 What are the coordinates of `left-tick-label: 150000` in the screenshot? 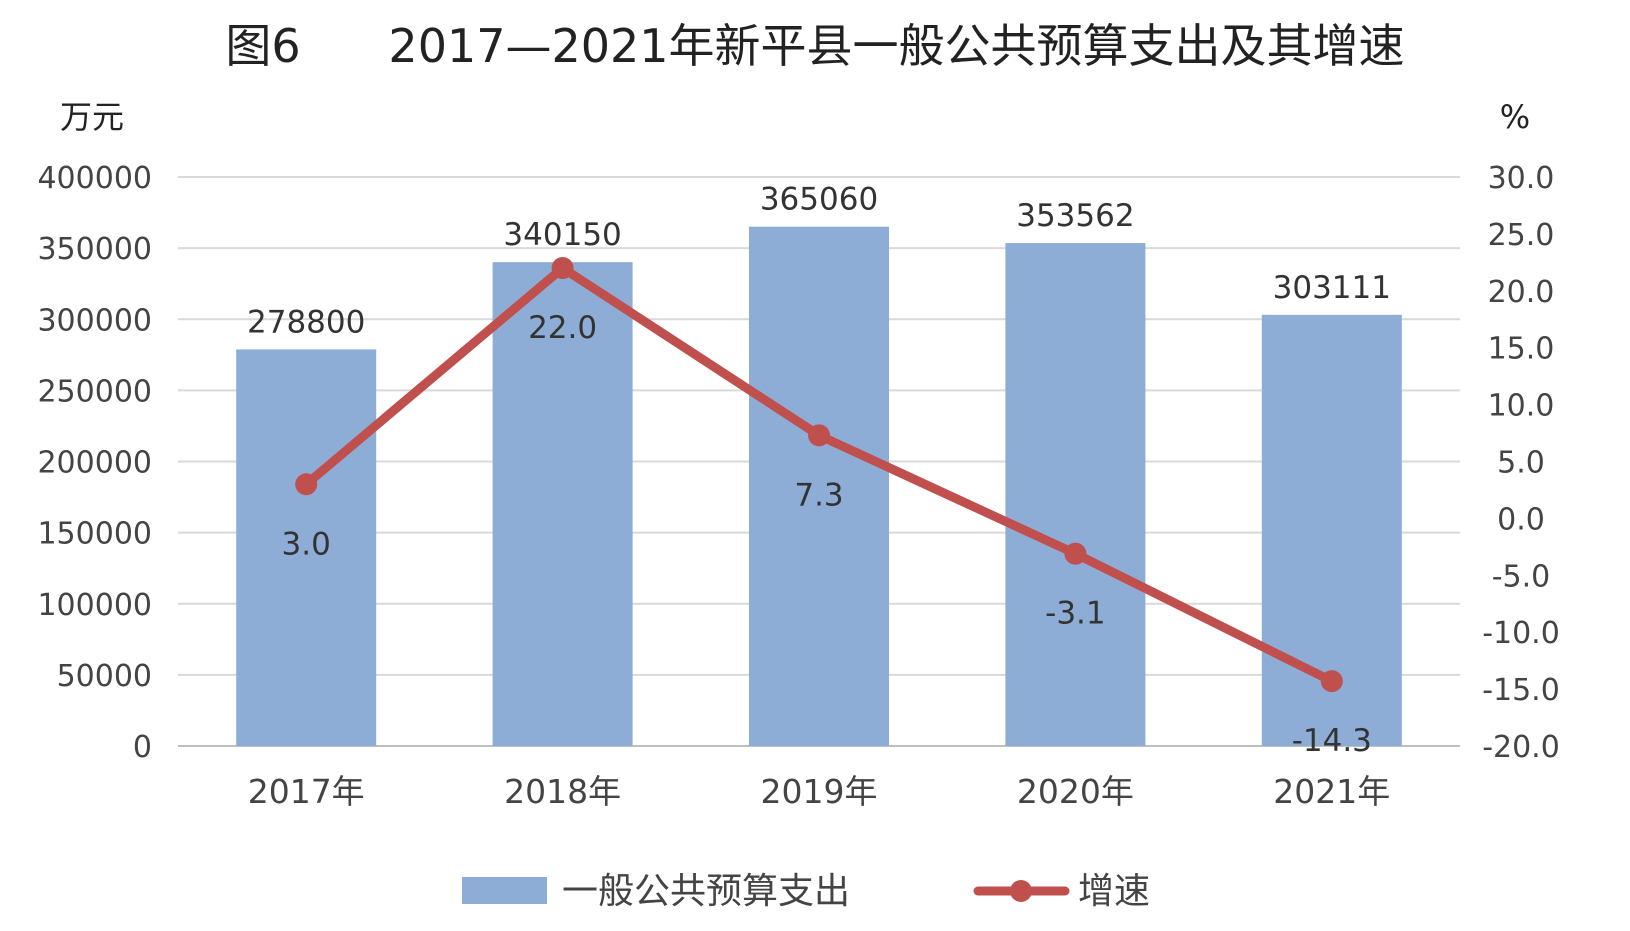 It's located at (94, 534).